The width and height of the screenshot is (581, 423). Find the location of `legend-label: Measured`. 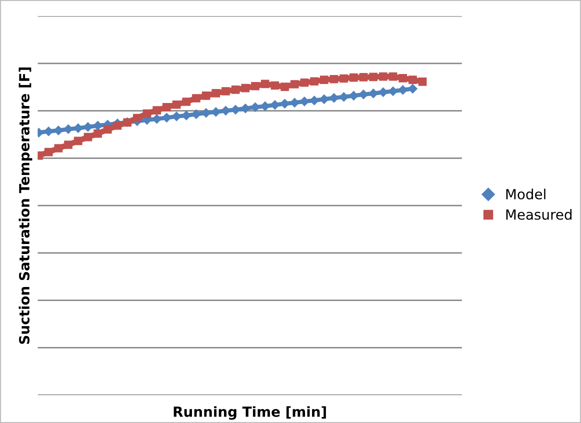

legend-label: Measured is located at coordinates (539, 214).